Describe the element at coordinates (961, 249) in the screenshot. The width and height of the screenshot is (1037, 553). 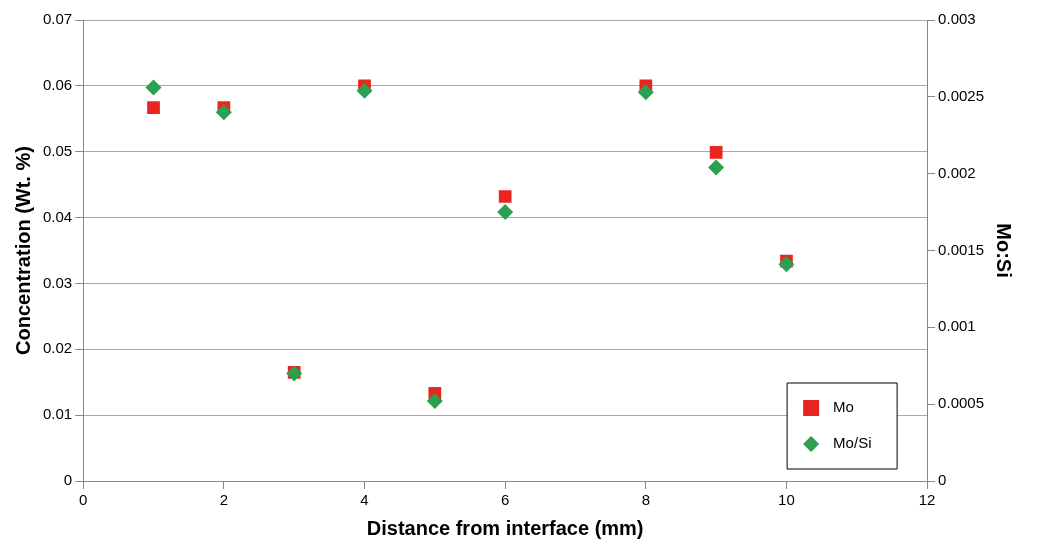
I see `y2-tick-label: 0.0015` at that location.